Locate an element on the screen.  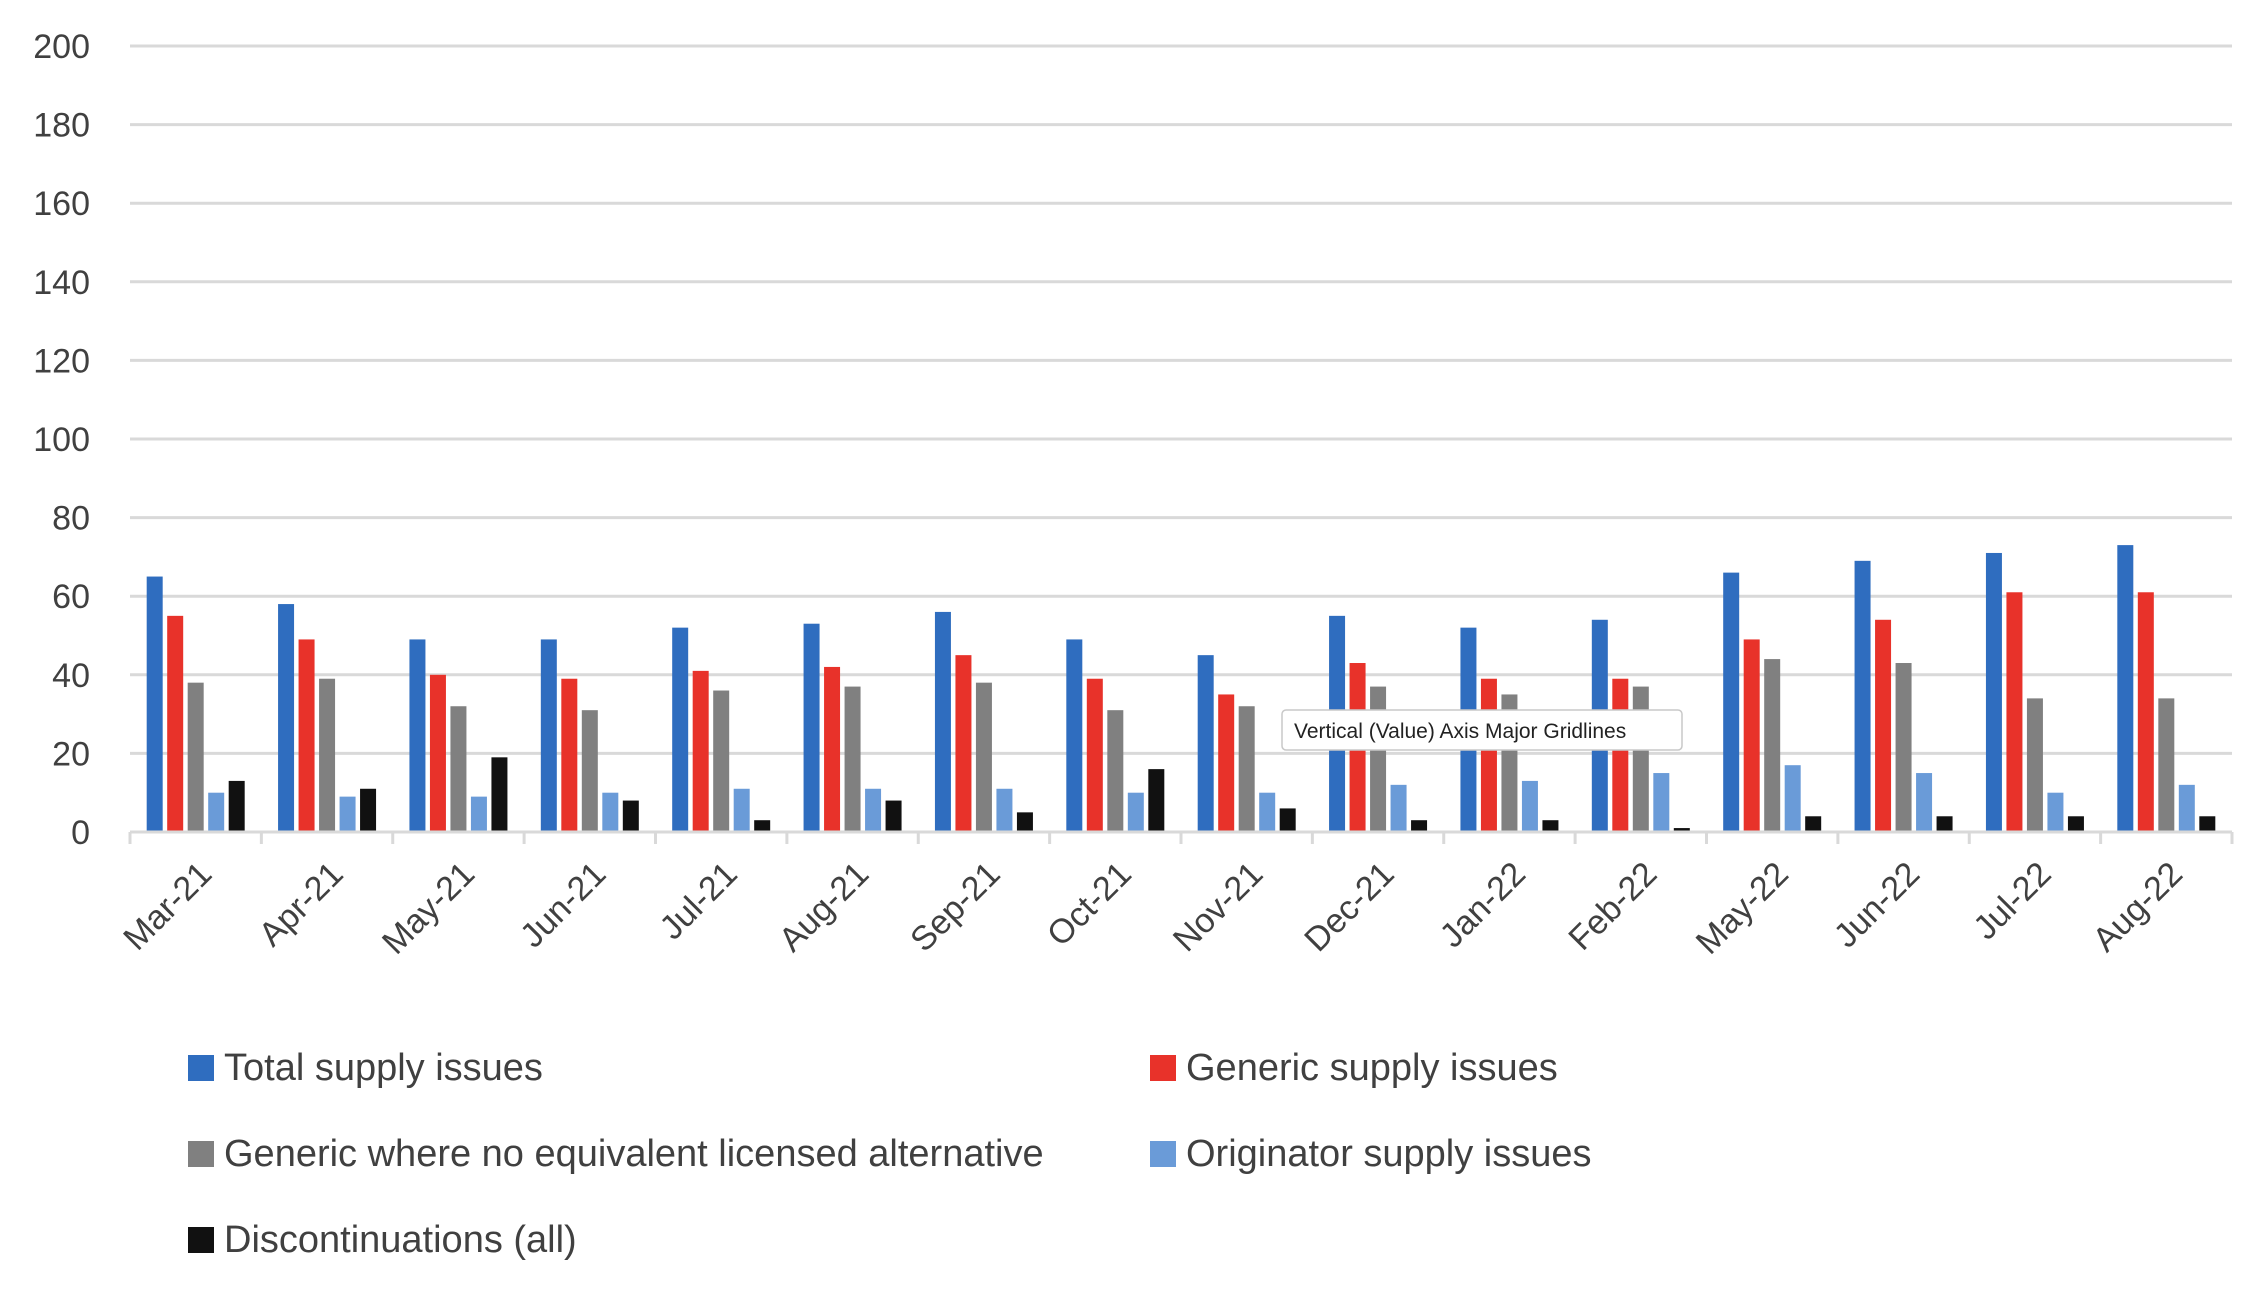
bar-discontinuations-all--mar-21 is located at coordinates (236, 806).